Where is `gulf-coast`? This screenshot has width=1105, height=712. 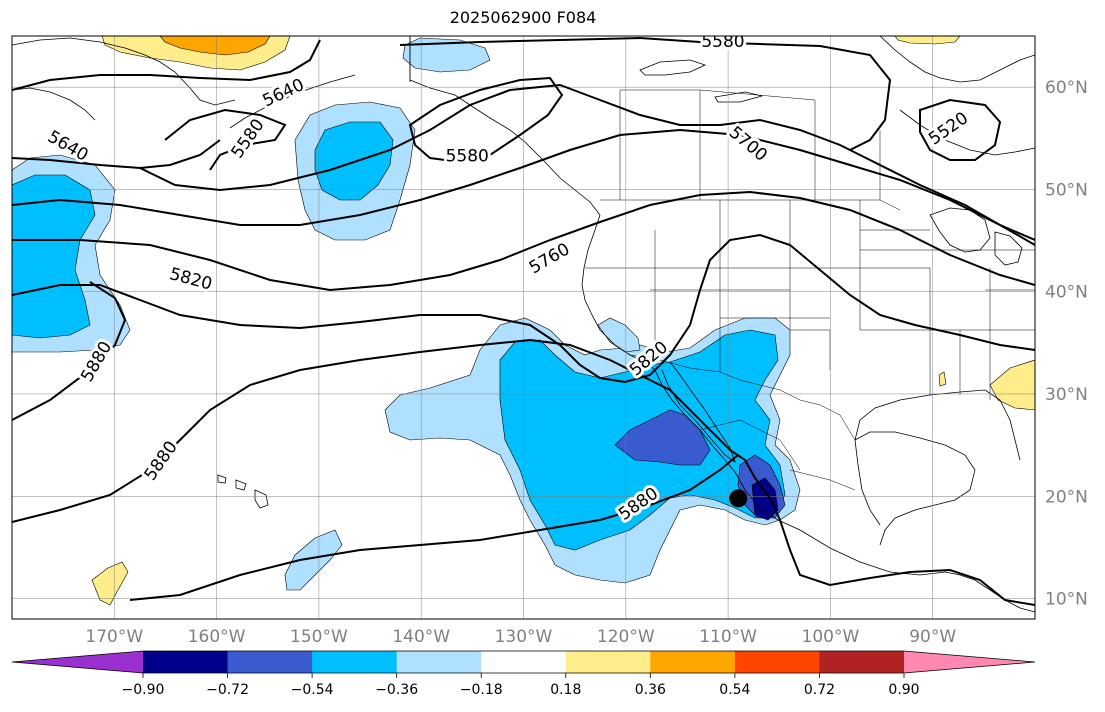 gulf-coast is located at coordinates (915, 488).